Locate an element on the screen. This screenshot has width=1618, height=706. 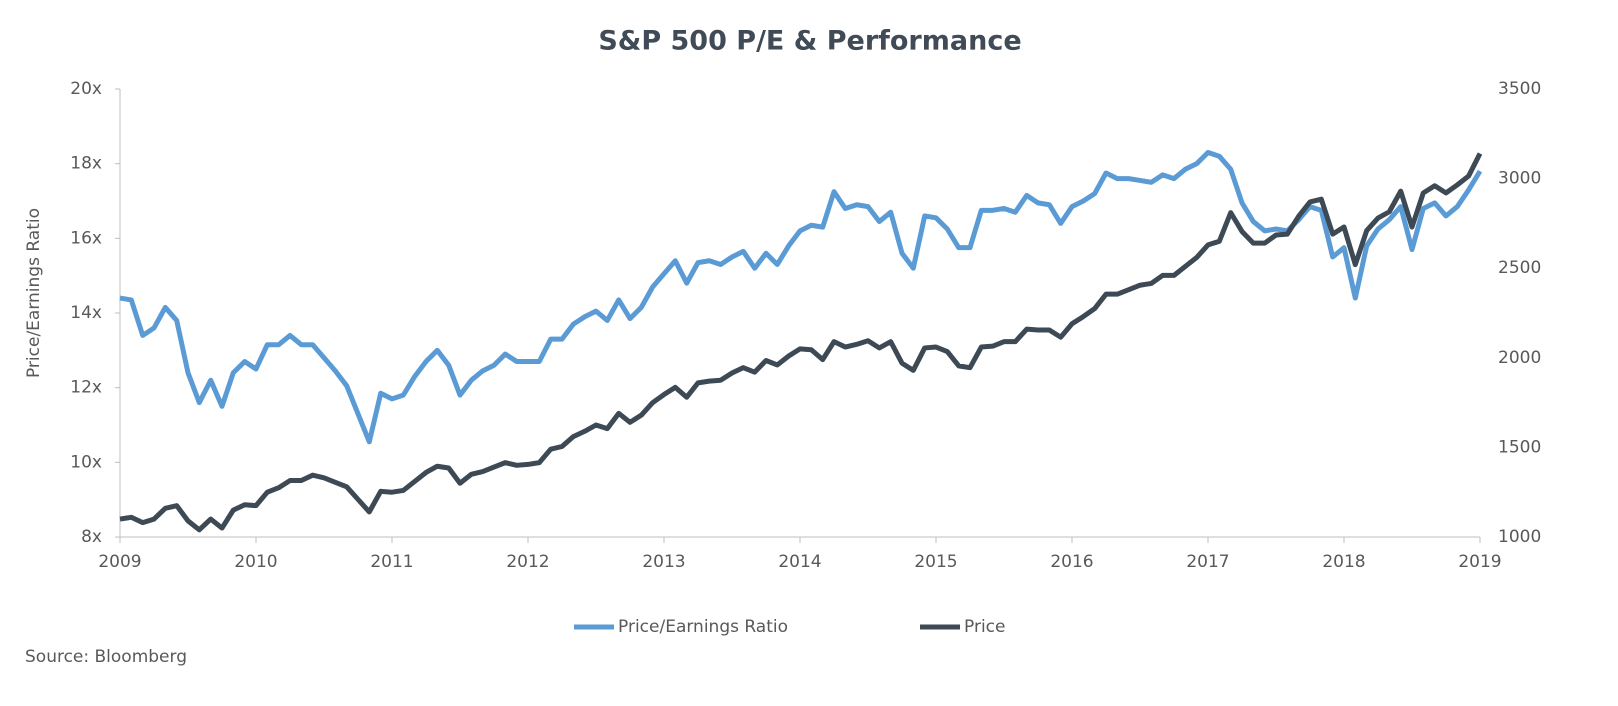
legend-label: Price/Earnings Ratio is located at coordinates (703, 627).